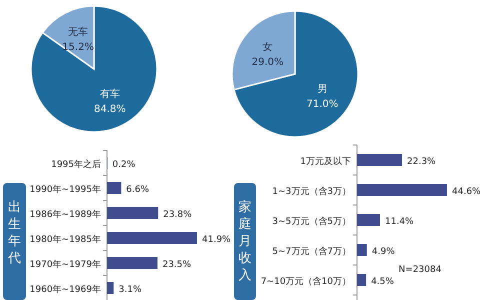  Describe the element at coordinates (65, 264) in the screenshot. I see `y-tick-label: 1970年~1979年` at that location.